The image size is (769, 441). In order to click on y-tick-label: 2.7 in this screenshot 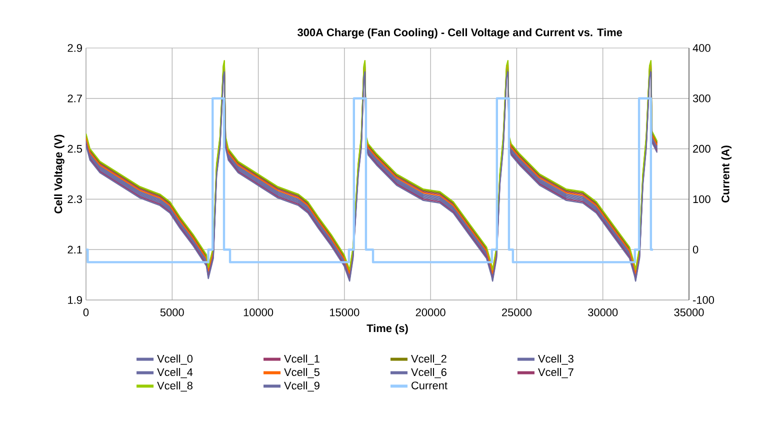, I will do `click(75, 98)`.